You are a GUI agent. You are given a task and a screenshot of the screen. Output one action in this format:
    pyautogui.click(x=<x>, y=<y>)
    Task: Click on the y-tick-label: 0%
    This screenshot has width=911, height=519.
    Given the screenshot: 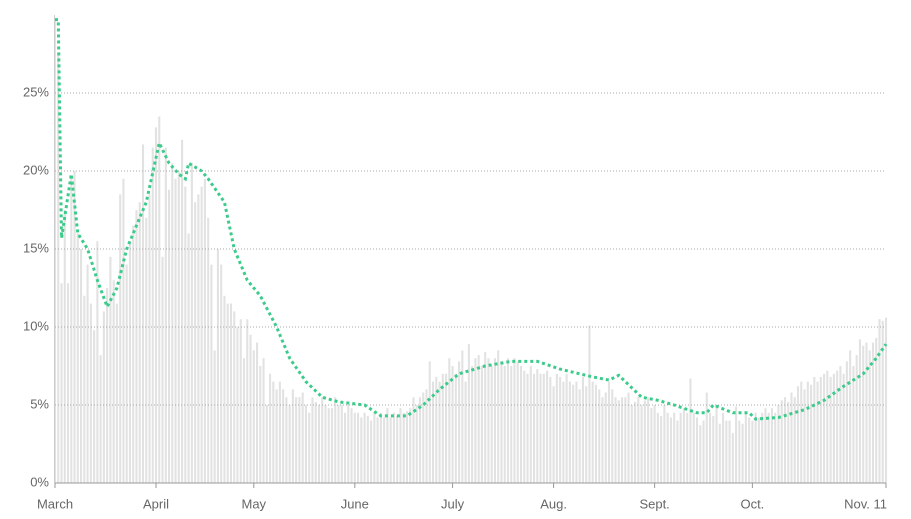 What is the action you would take?
    pyautogui.click(x=39, y=481)
    